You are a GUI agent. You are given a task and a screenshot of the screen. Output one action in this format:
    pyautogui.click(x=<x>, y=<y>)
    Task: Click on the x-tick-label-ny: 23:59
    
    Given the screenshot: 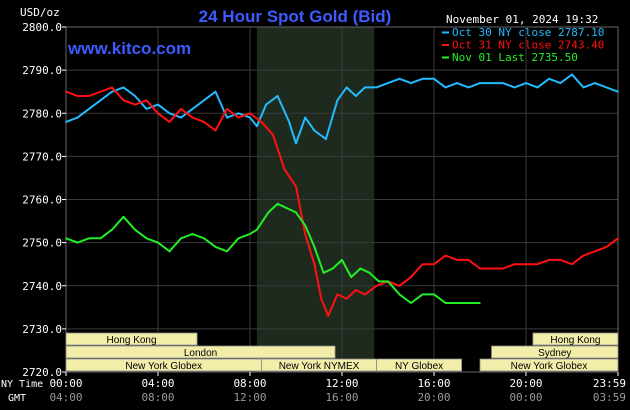 What is the action you would take?
    pyautogui.click(x=609, y=383)
    